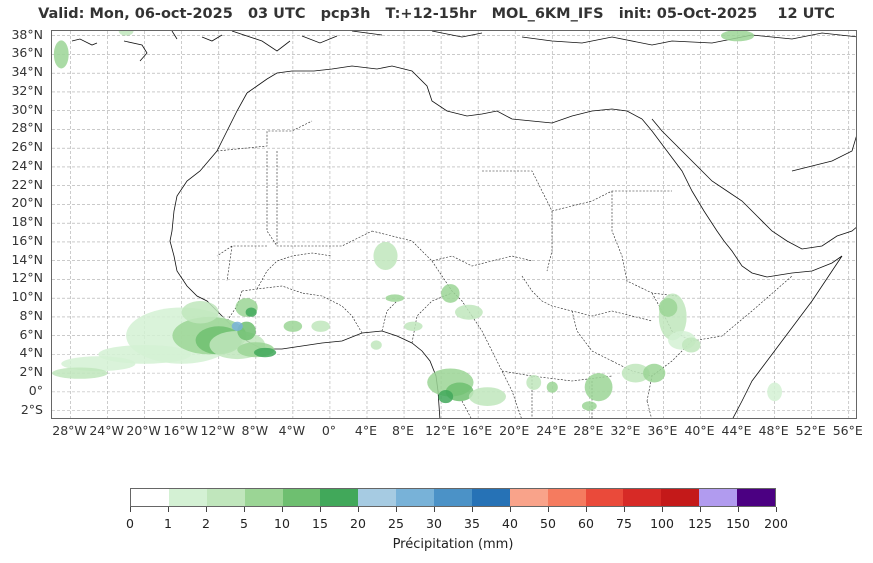 Image resolution: width=873 pixels, height=563 pixels. I want to click on lat-label: 34°N, so click(27, 72).